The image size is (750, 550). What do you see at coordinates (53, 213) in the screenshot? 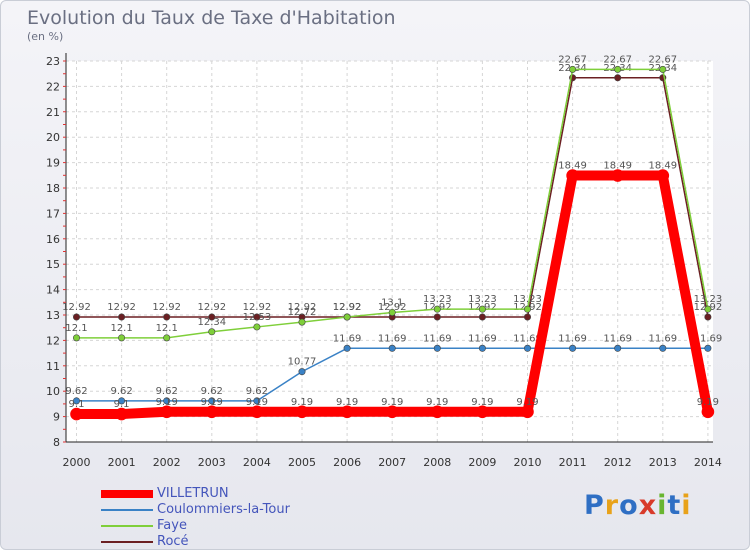
I see `y-tick-label: 17` at bounding box center [53, 213].